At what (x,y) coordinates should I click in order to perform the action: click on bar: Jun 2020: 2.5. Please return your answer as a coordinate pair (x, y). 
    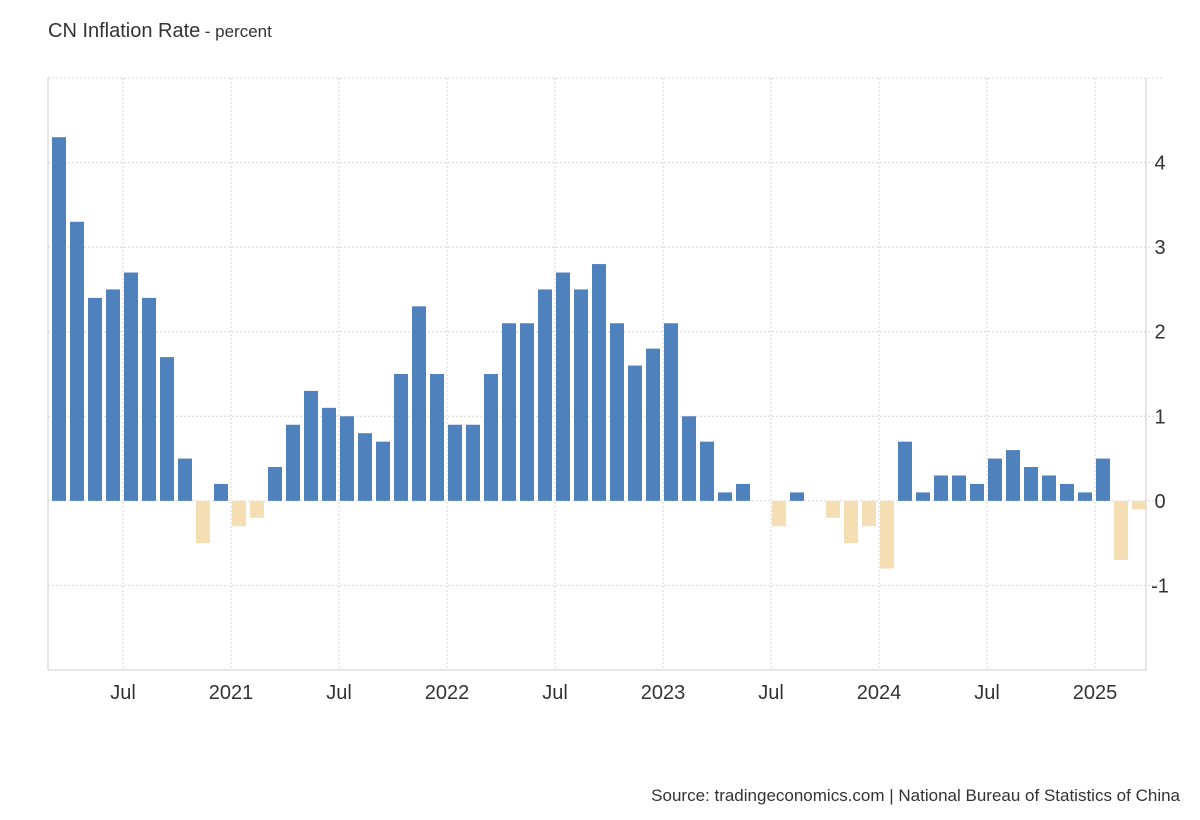
    Looking at the image, I should click on (113, 395).